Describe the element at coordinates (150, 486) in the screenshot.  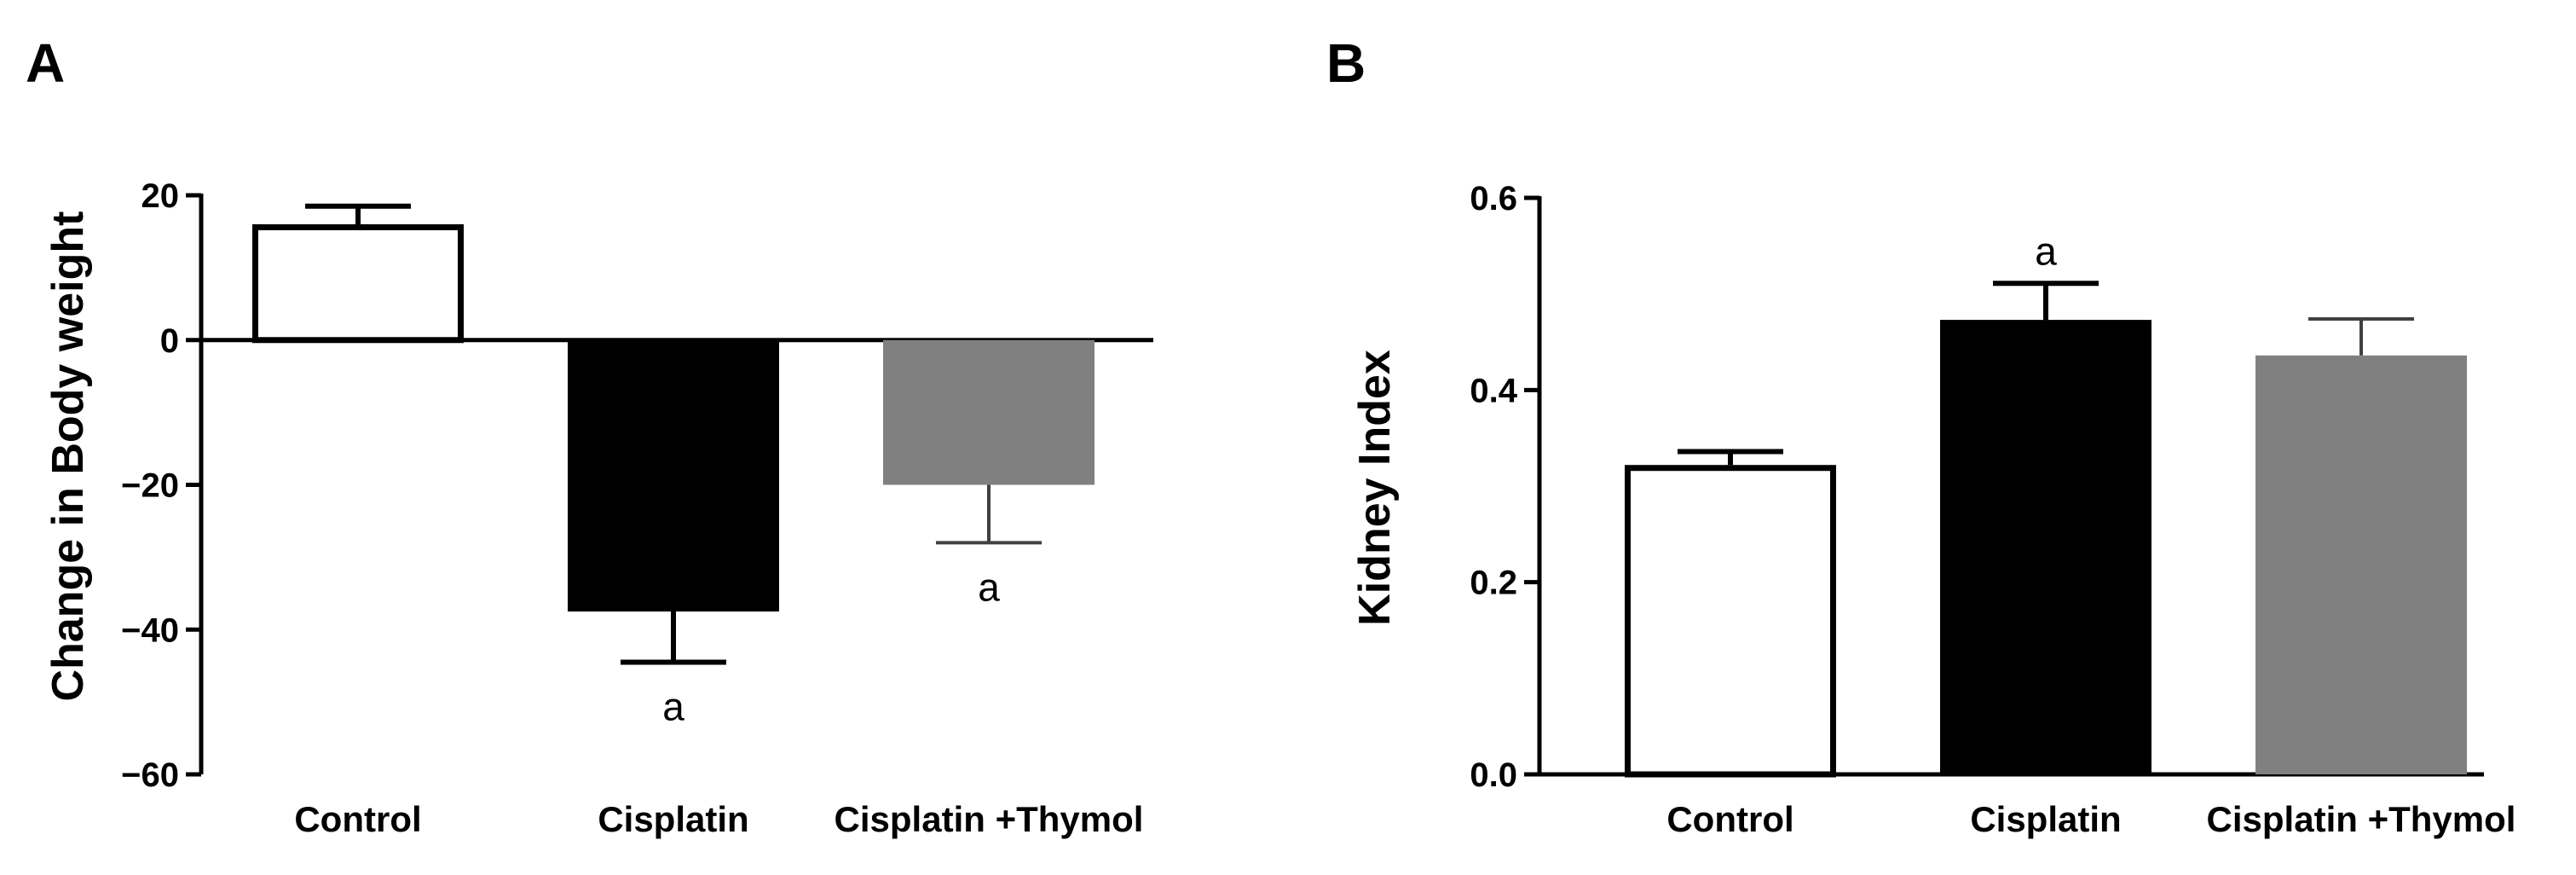
I see `panel-a-y-tick-label: −20` at that location.